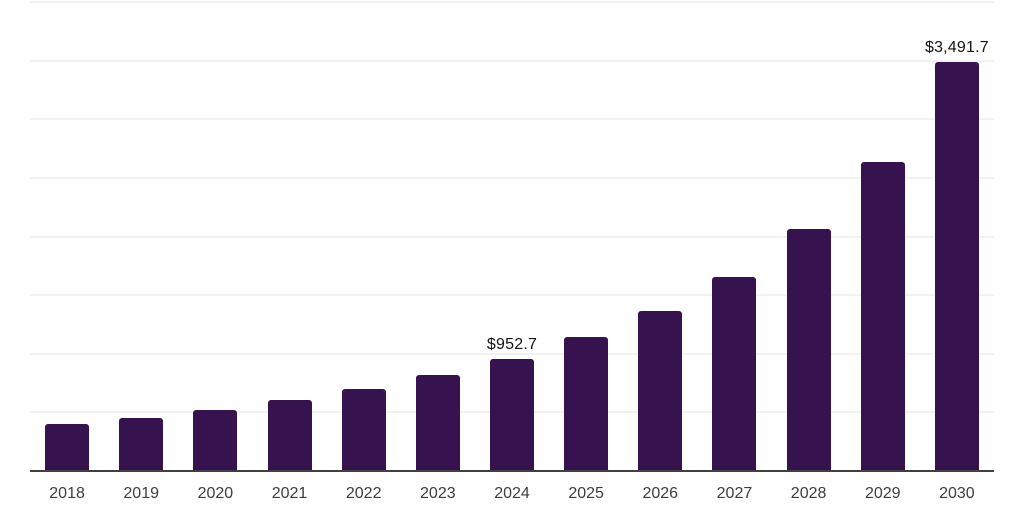  I want to click on x-axis-tick-label-2020: 2020, so click(215, 493).